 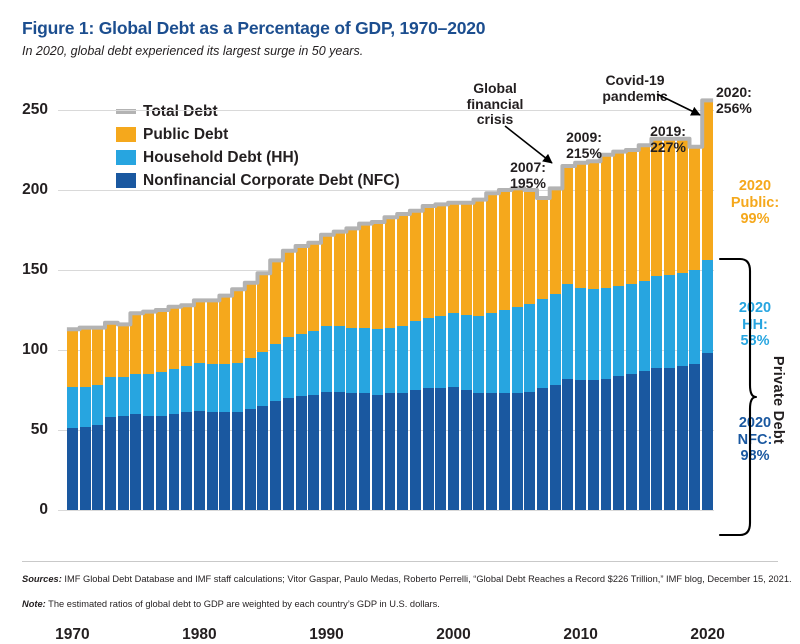 What do you see at coordinates (386, 190) in the screenshot?
I see `gridline` at bounding box center [386, 190].